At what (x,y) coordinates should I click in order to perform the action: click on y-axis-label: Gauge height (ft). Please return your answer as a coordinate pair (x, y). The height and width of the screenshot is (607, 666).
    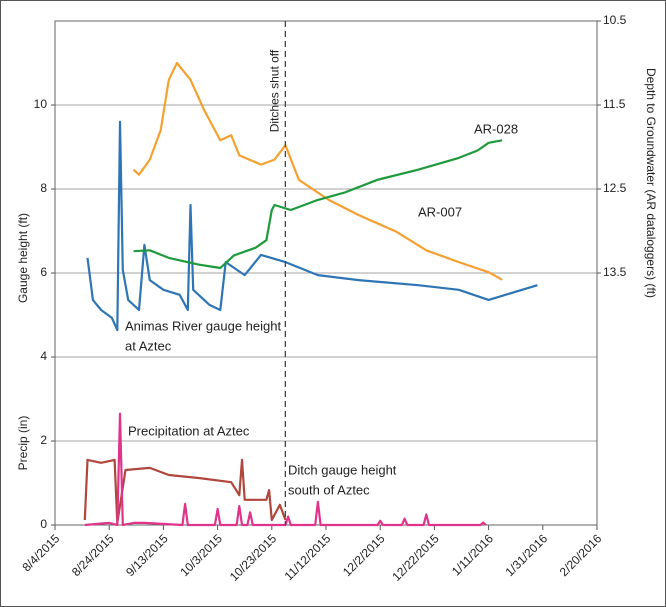
    Looking at the image, I should click on (23, 258).